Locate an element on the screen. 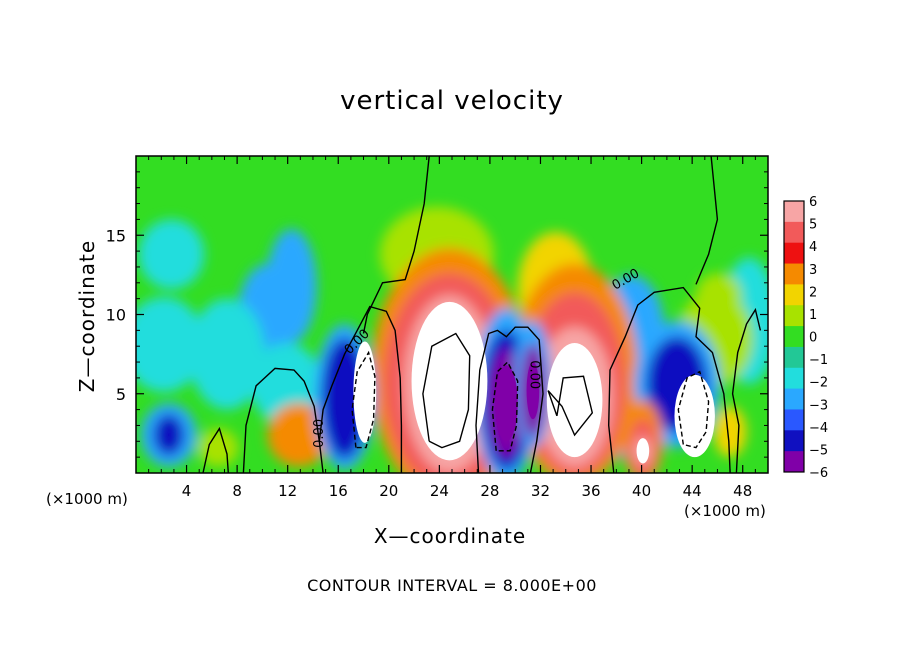  colorbar-label-6: 0 is located at coordinates (813, 338).